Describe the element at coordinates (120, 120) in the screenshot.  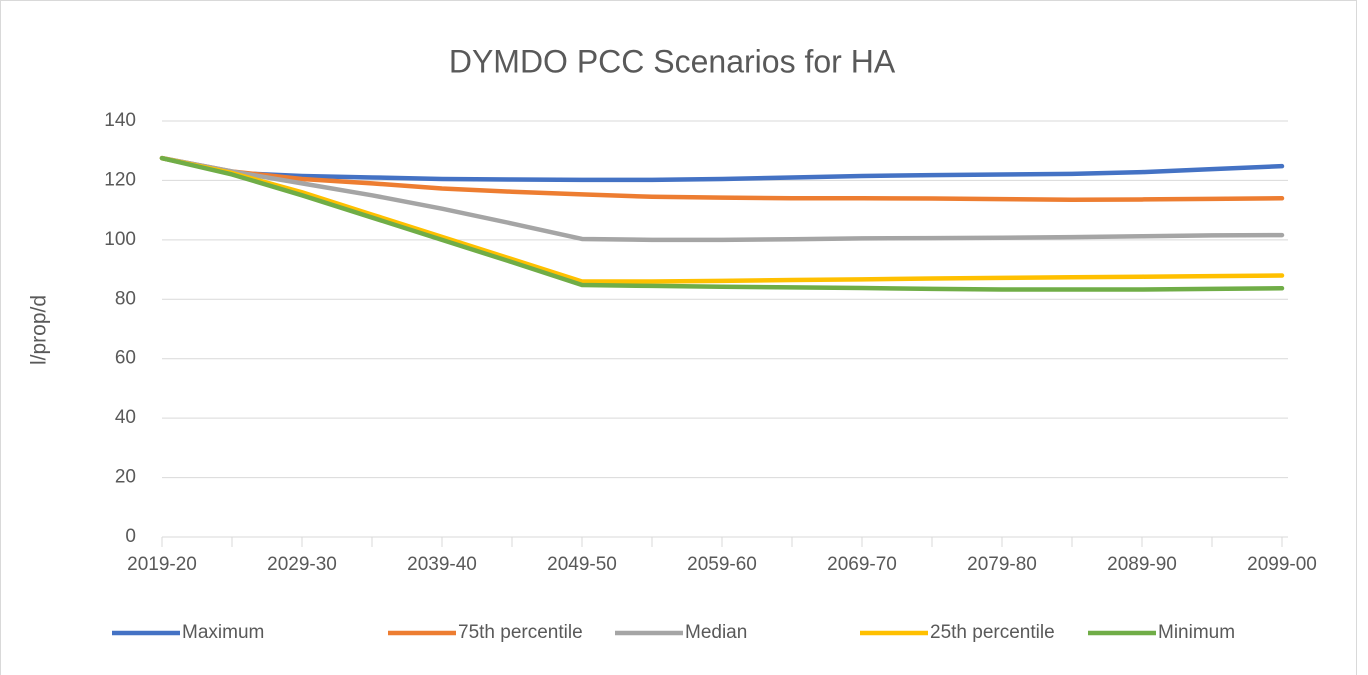
I see `y-tick-label: 140` at that location.